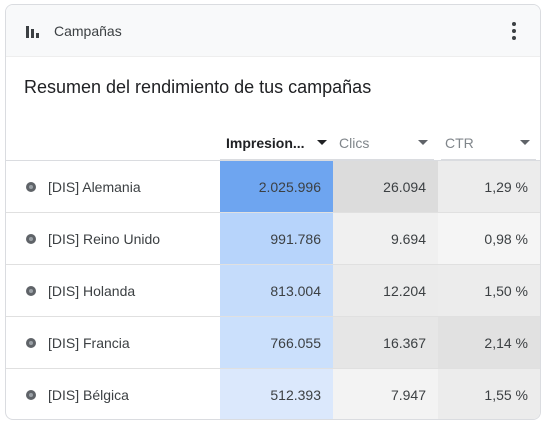 This screenshot has height=424, width=547. I want to click on table-row: [DIS] Holanda 813.004 12.204 1,50 %, so click(273, 290).